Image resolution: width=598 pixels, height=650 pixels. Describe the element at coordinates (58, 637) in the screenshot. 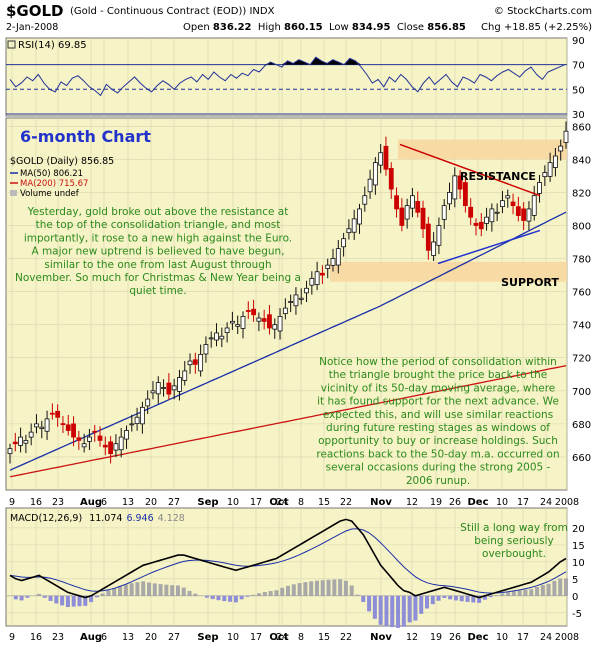

I see `x-label-macd-2: 23` at that location.